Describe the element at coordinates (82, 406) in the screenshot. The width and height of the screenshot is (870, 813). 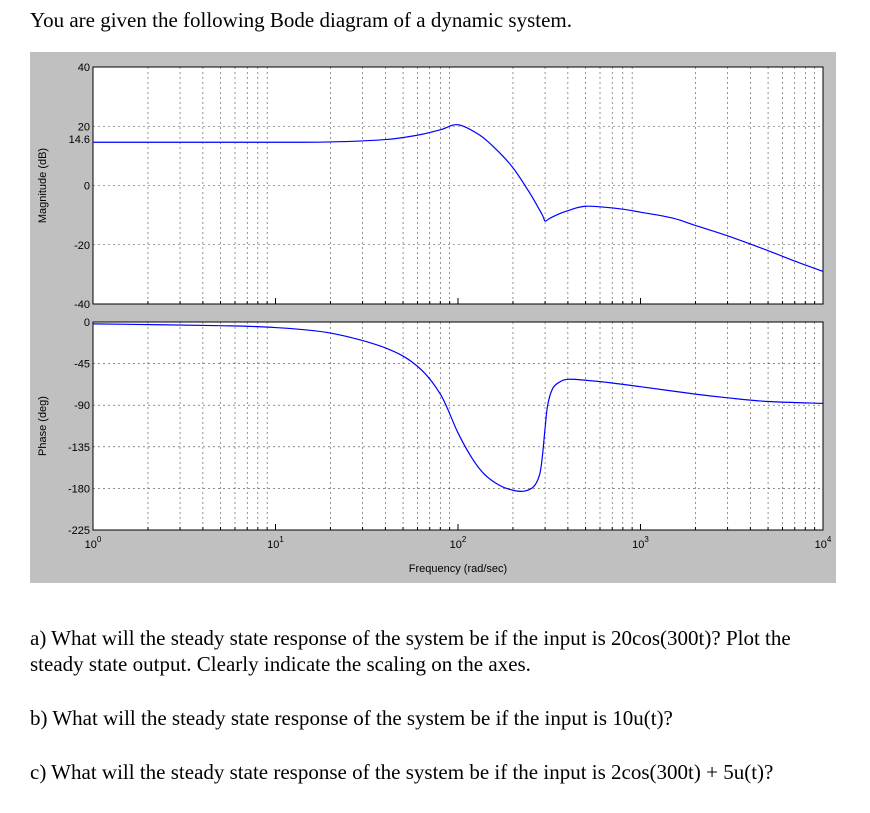
I see `y-tick-label: -90` at that location.